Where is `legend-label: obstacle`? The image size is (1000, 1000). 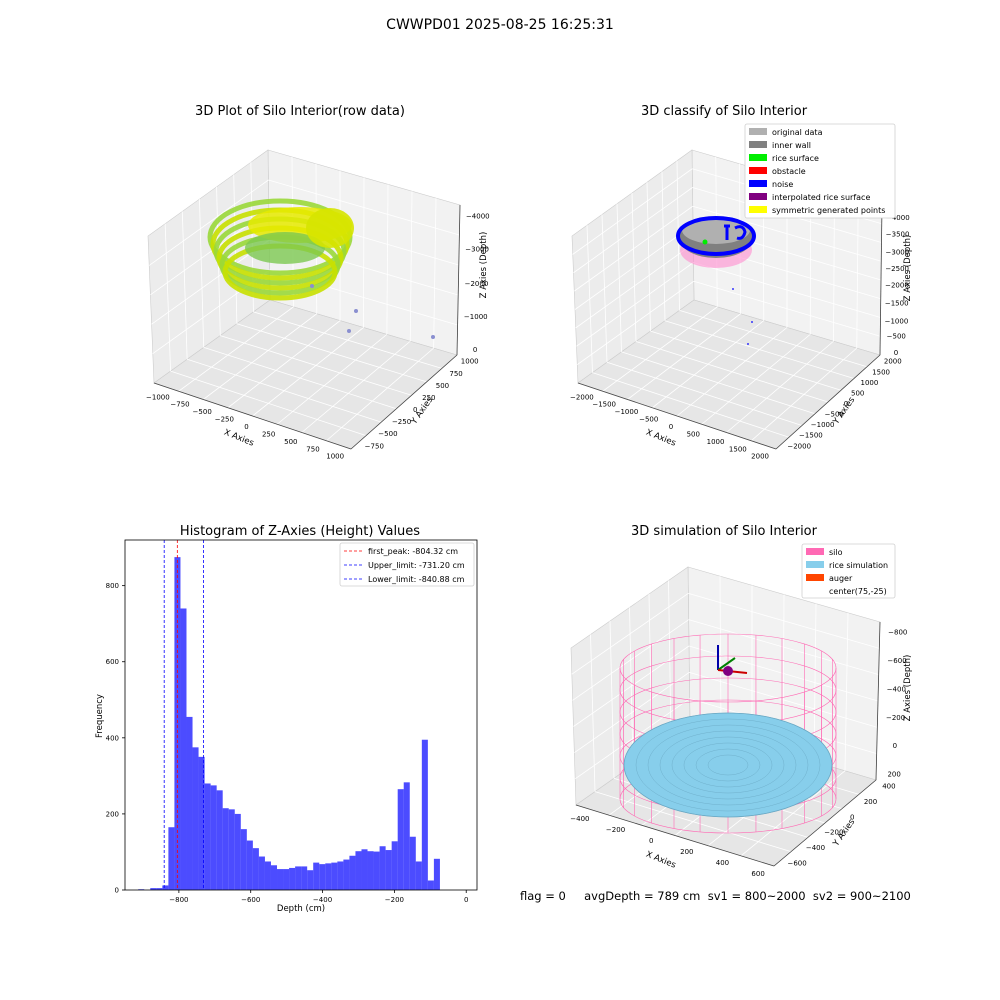
legend-label: obstacle is located at coordinates (789, 171).